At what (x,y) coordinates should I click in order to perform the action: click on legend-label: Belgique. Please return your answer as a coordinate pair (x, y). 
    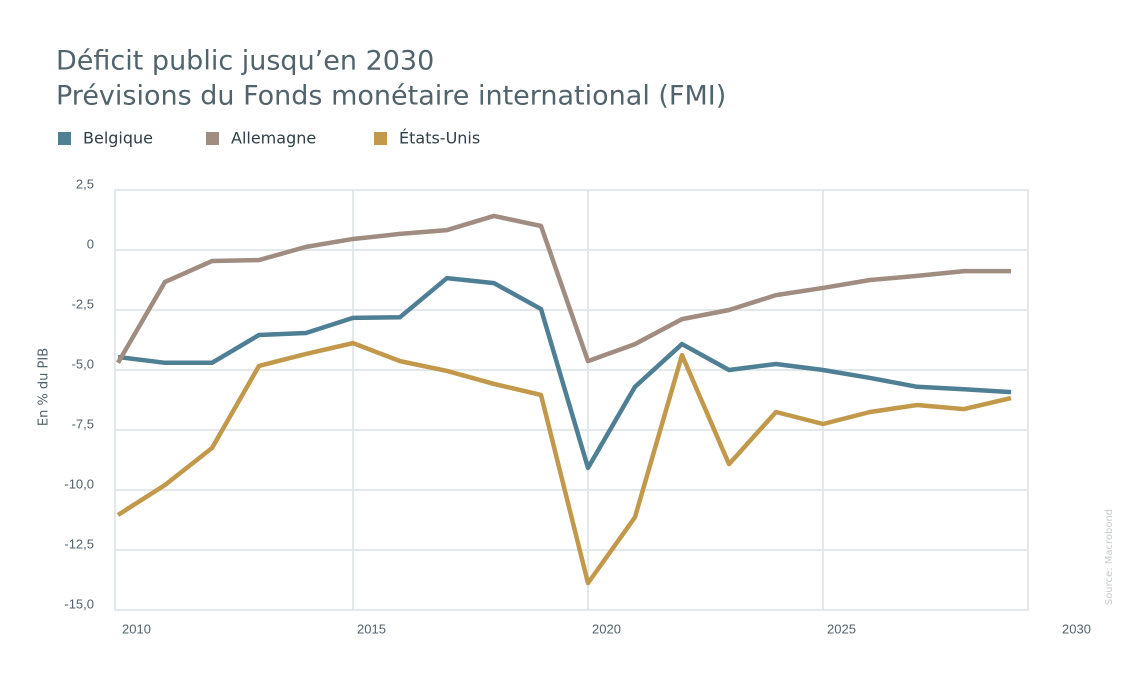
    Looking at the image, I should click on (118, 138).